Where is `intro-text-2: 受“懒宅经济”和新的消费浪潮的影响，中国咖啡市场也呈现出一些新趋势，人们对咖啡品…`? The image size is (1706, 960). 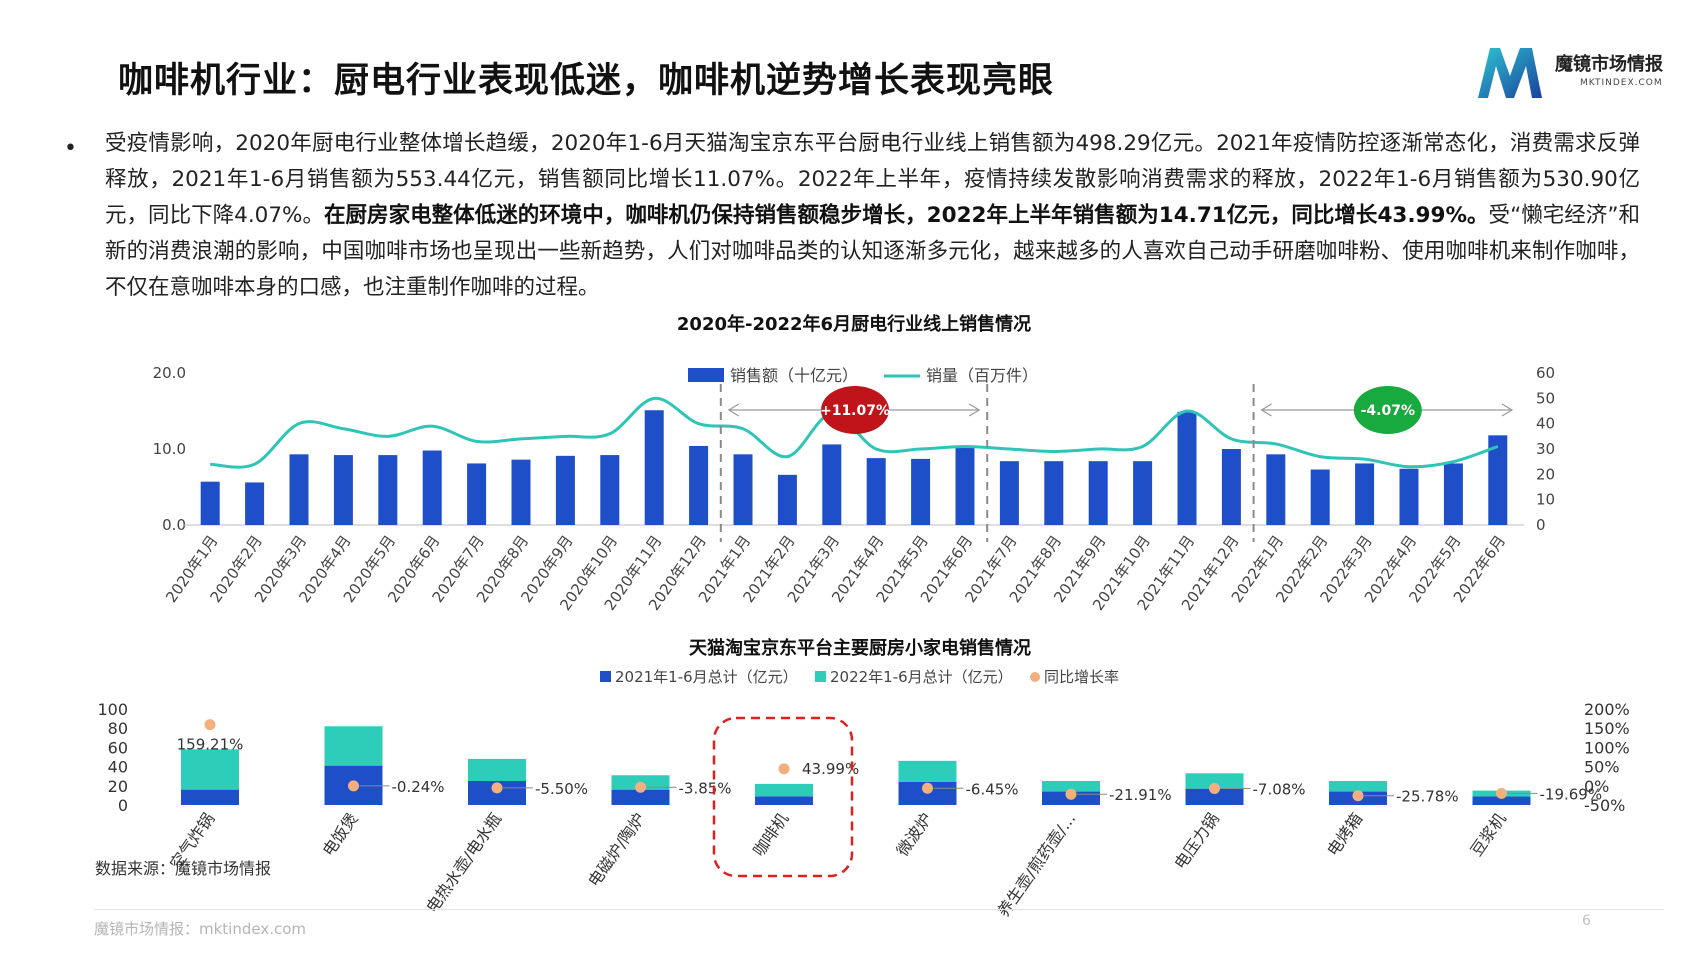 intro-text-2: 受“懒宅经济”和新的消费浪潮的影响，中国咖啡市场也呈现出一些新趋势，人们对咖啡品… is located at coordinates (872, 251).